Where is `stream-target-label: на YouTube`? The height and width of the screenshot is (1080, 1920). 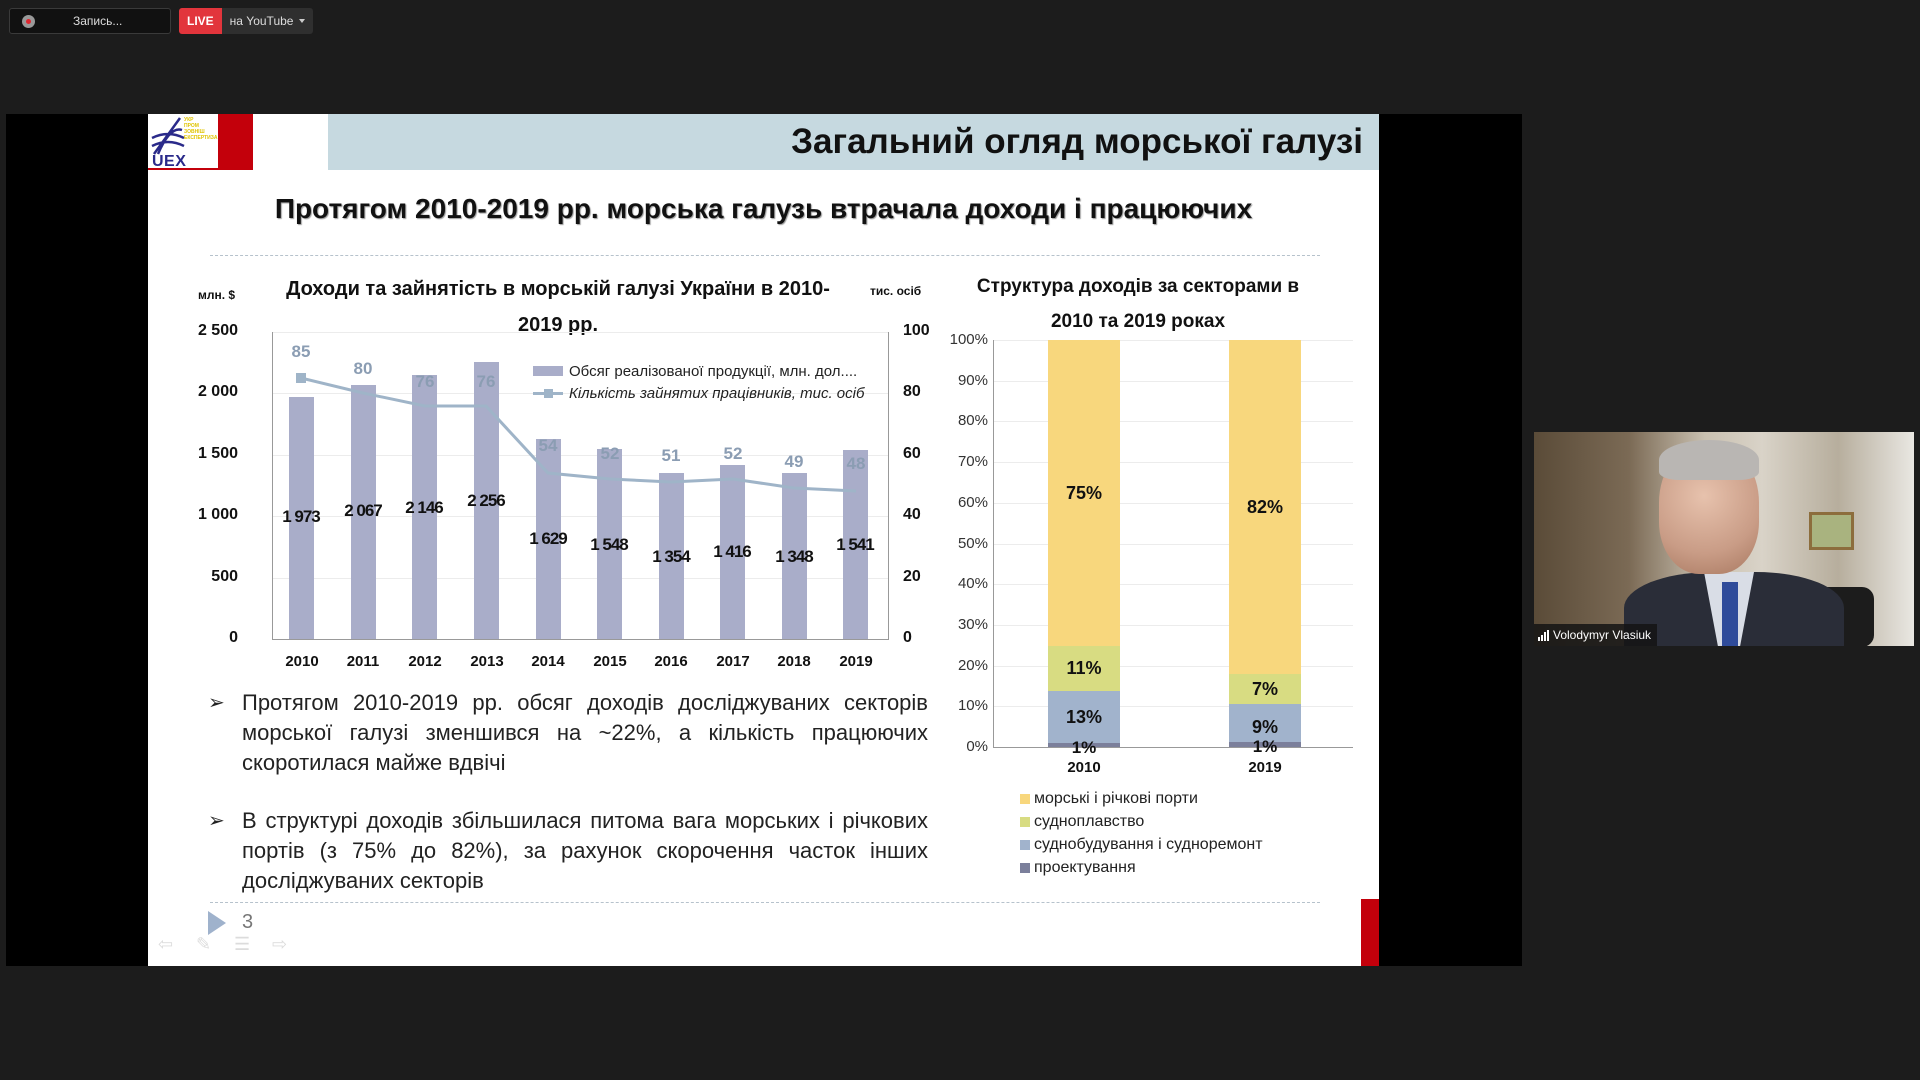 stream-target-label: на YouTube is located at coordinates (261, 21).